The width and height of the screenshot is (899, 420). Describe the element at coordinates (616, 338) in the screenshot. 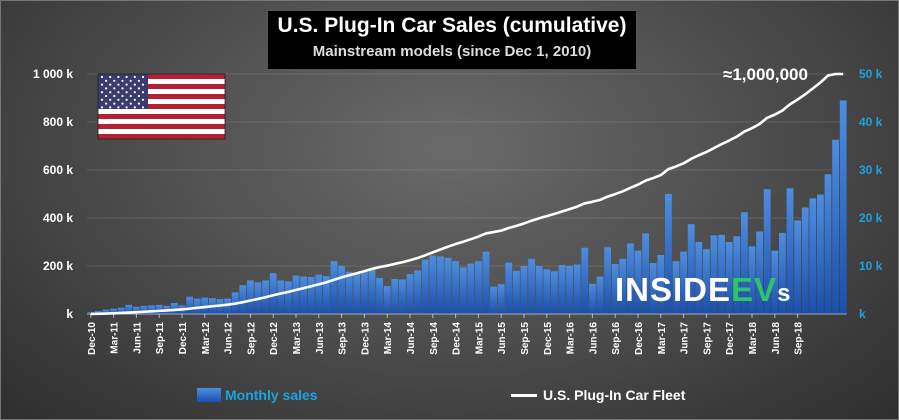

I see `x-tick-label: Sep-16` at that location.